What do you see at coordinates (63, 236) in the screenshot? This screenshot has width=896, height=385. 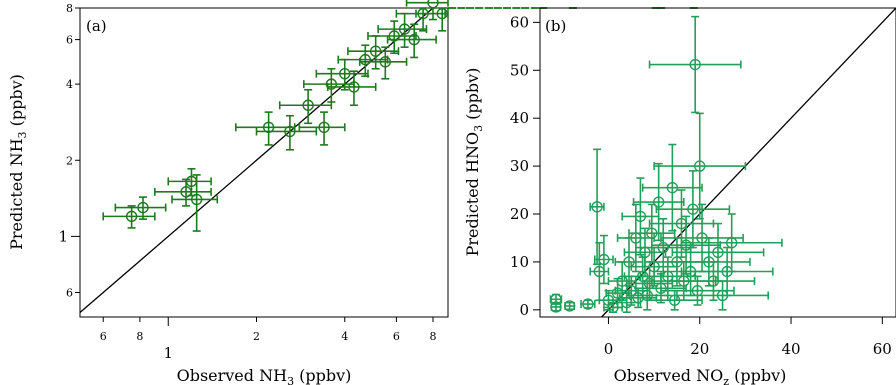 I see `y-tick-label: 1` at bounding box center [63, 236].